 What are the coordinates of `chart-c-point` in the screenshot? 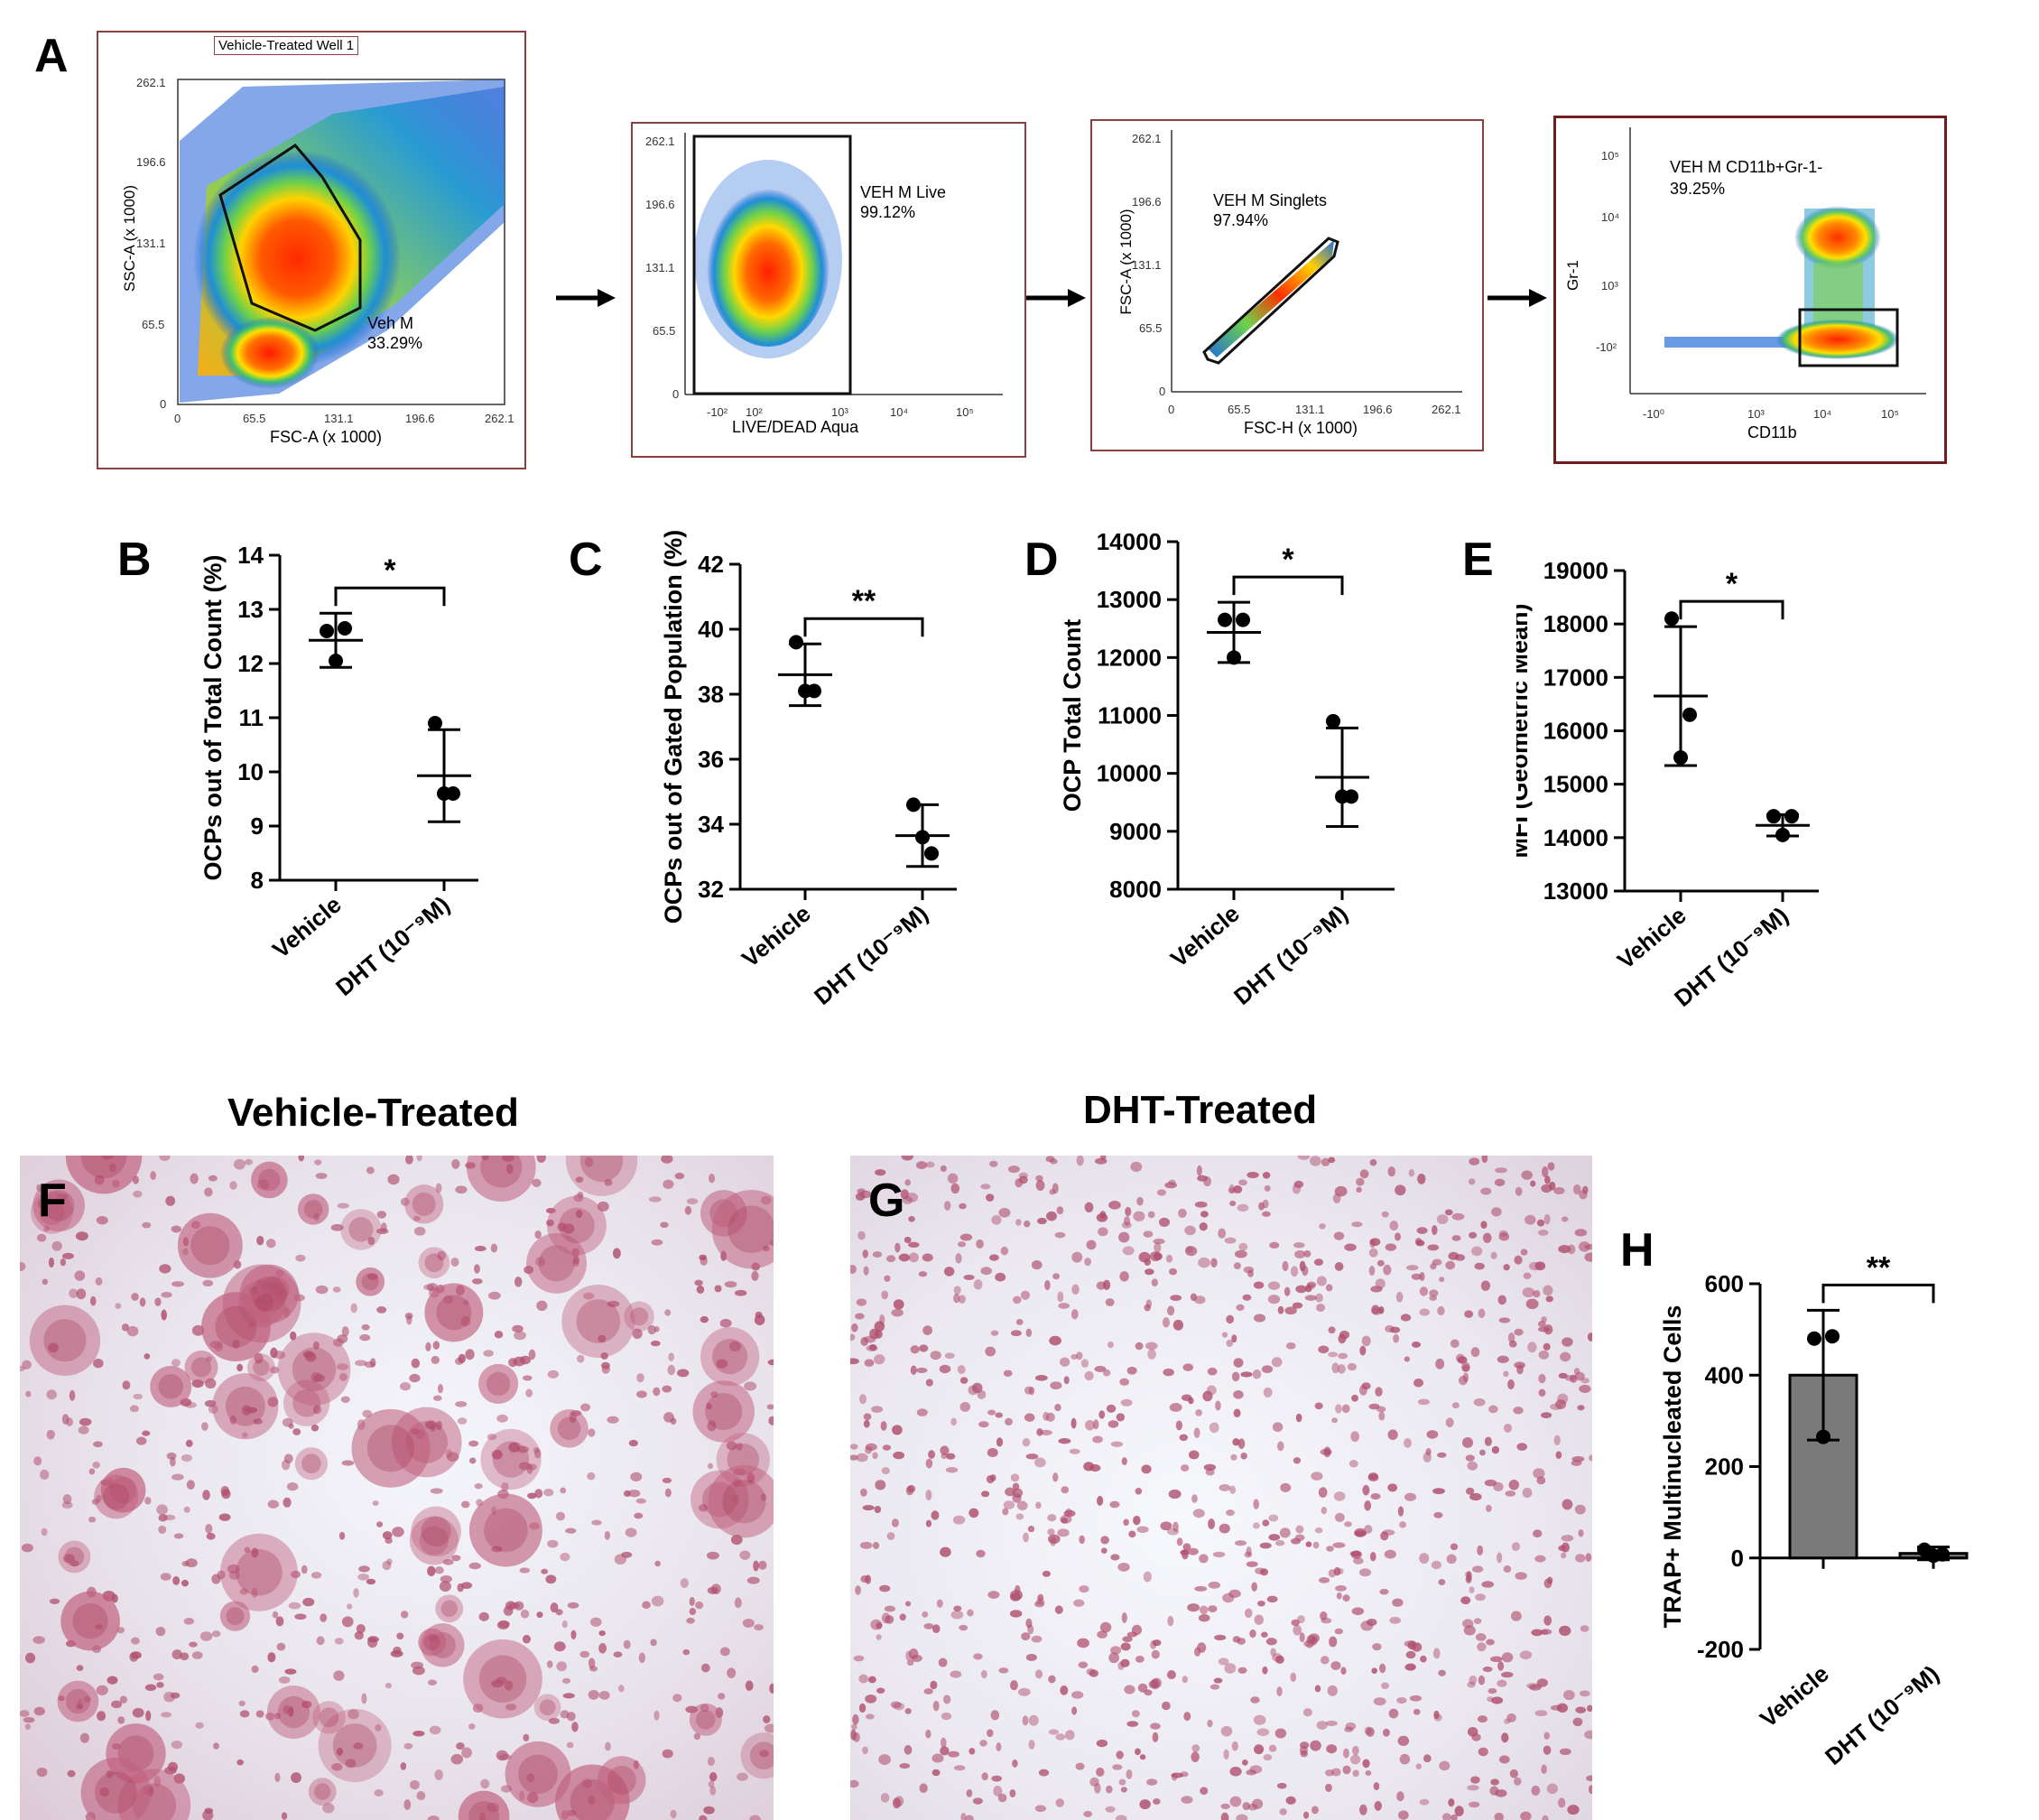 It's located at (913, 804).